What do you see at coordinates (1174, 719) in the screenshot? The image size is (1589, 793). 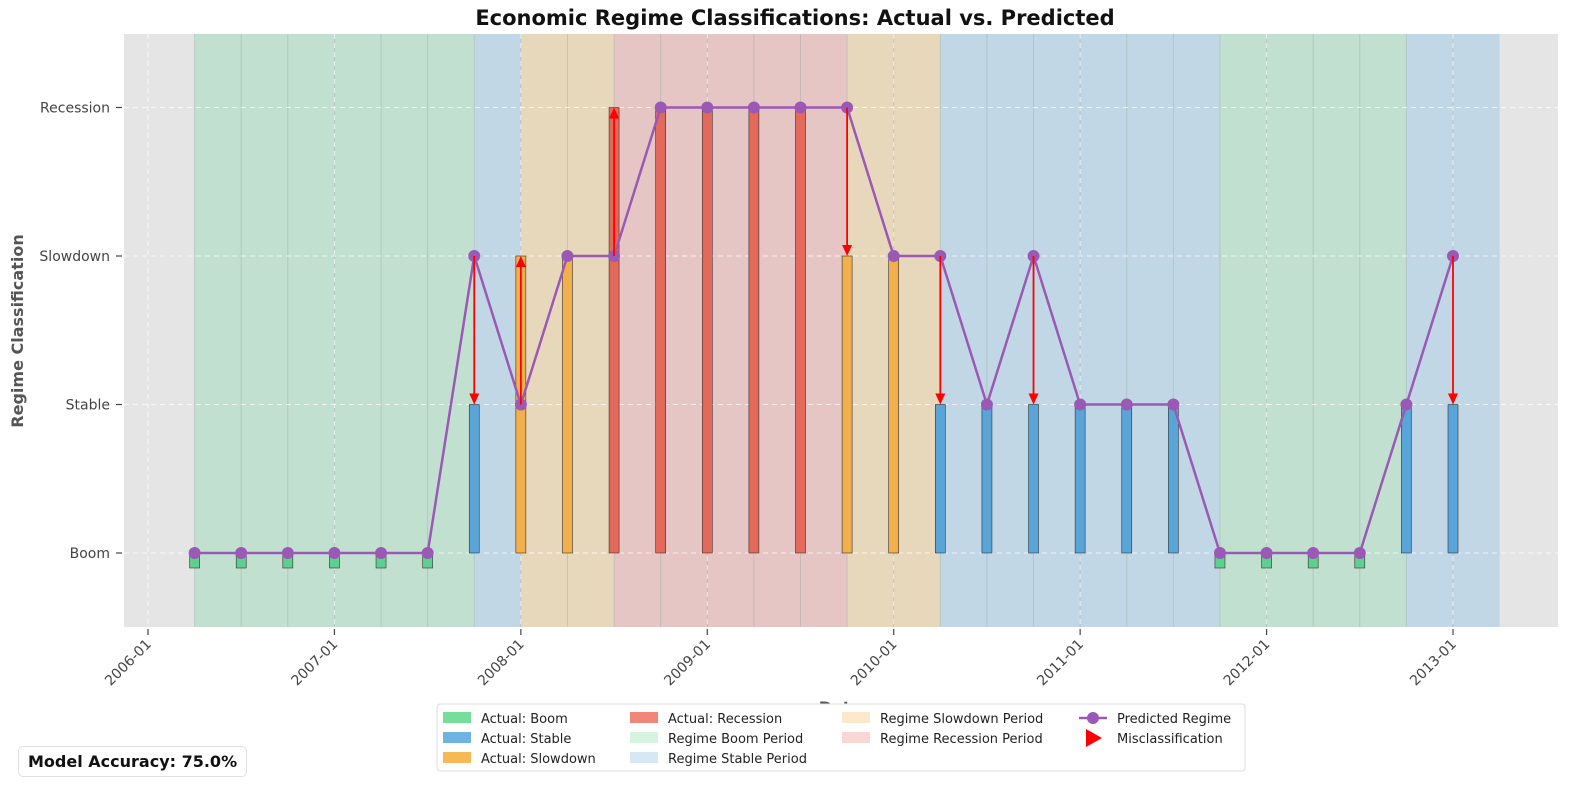 I see `legend-label: Predicted Regime` at bounding box center [1174, 719].